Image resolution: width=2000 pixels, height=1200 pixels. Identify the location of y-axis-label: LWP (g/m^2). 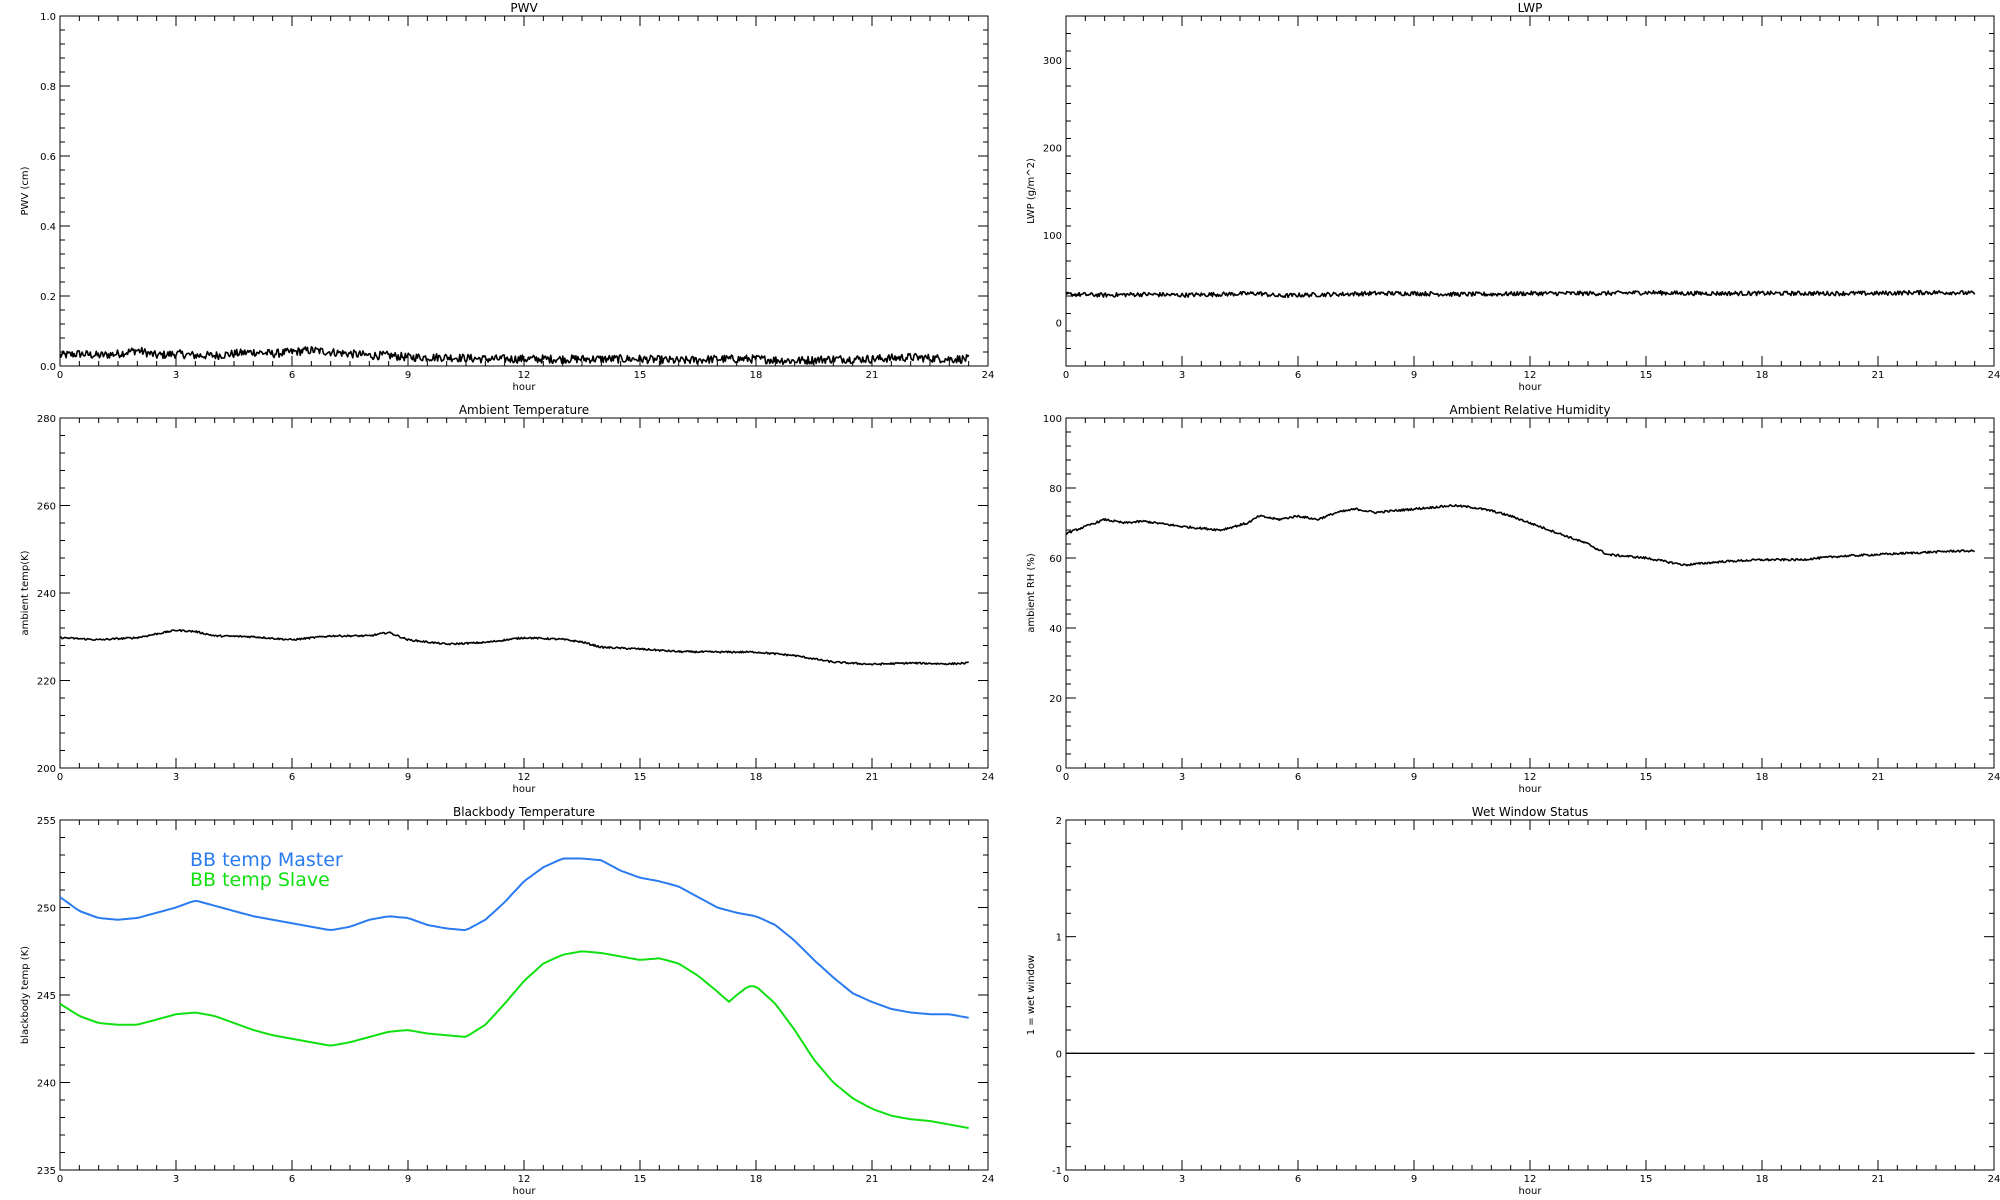
(1031, 191).